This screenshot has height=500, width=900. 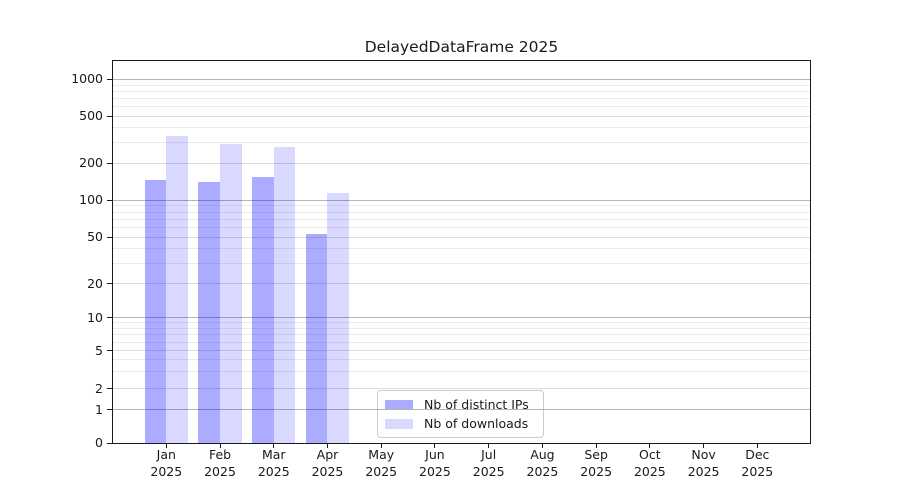 I want to click on x-tick-month: Mar, so click(x=273, y=454).